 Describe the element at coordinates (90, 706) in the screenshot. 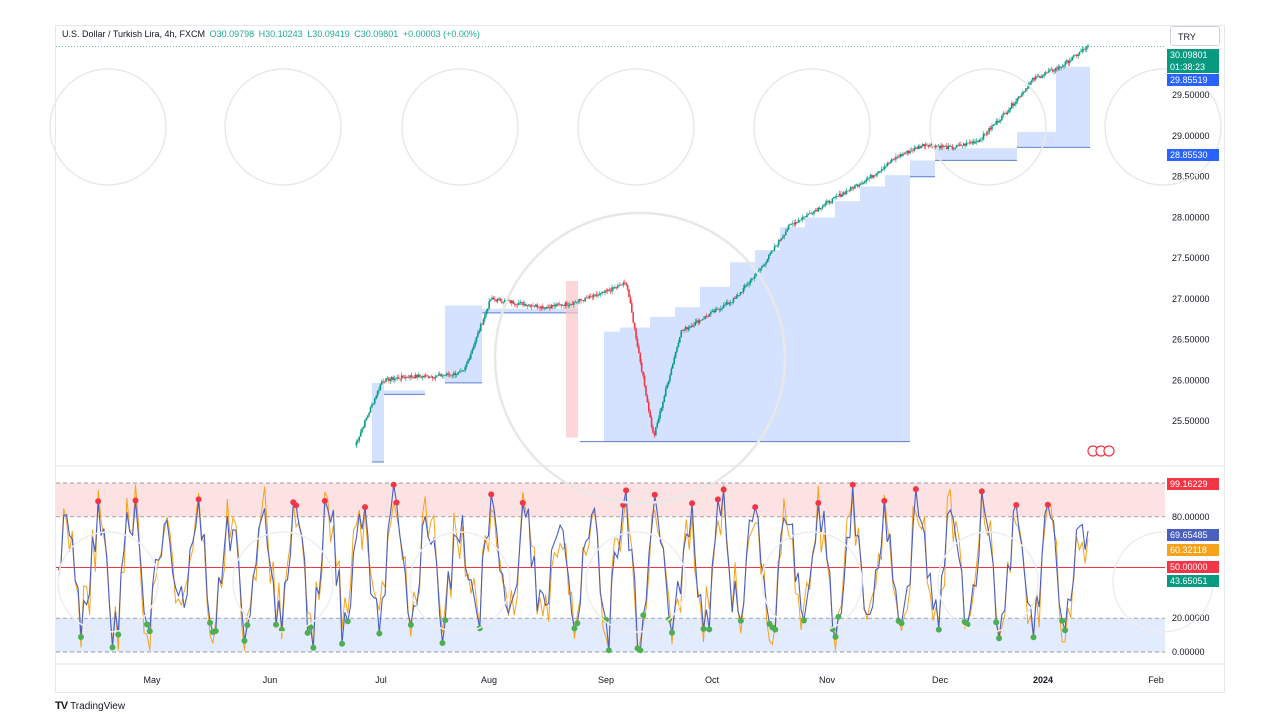

I see `tradingview-logo: TV TradingView` at that location.